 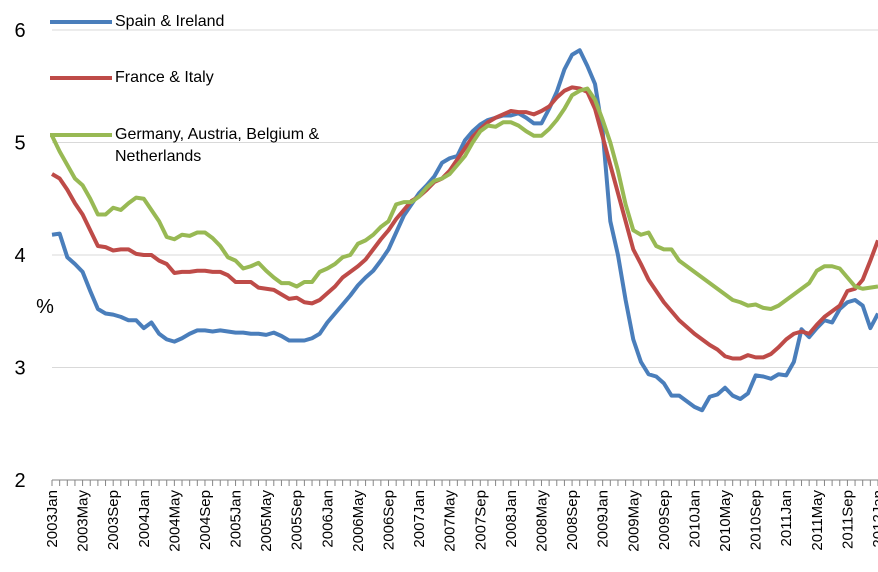 I want to click on legend-label: Germany, Austria, Belgium & Netherlands, so click(x=217, y=145).